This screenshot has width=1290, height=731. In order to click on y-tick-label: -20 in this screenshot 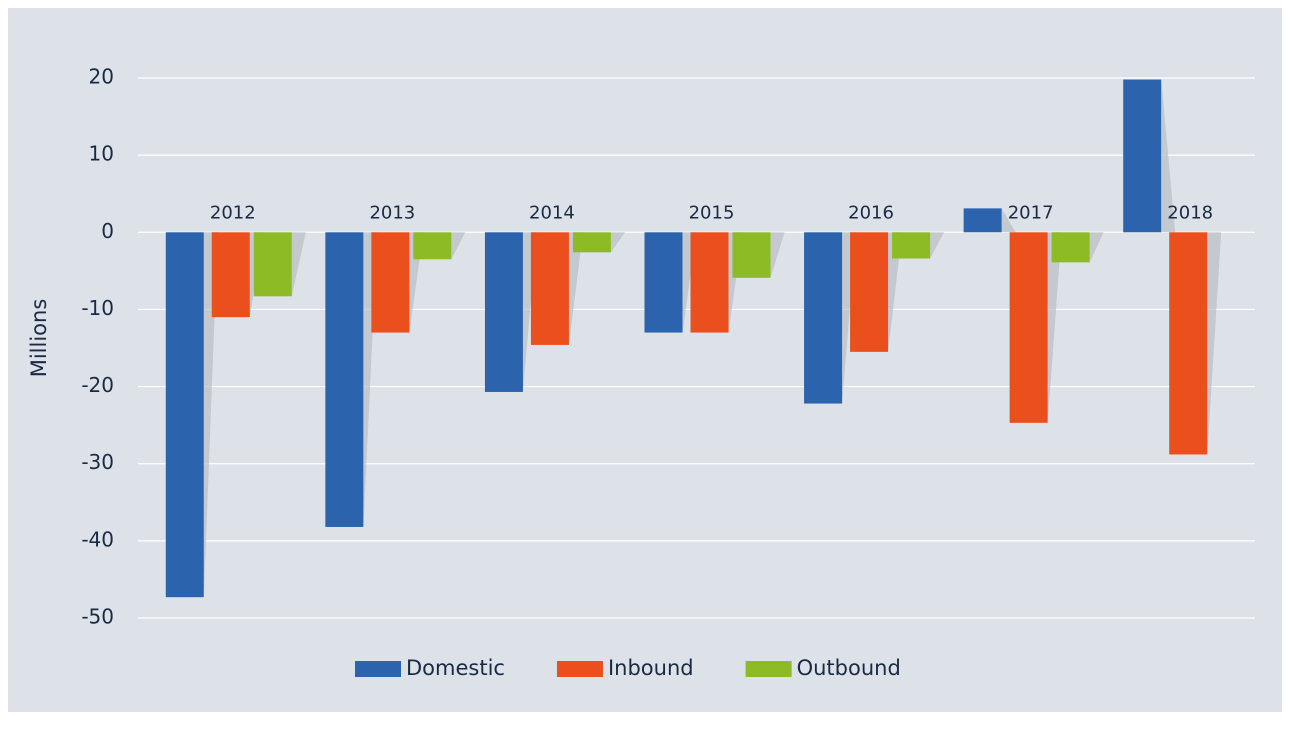, I will do `click(97, 385)`.